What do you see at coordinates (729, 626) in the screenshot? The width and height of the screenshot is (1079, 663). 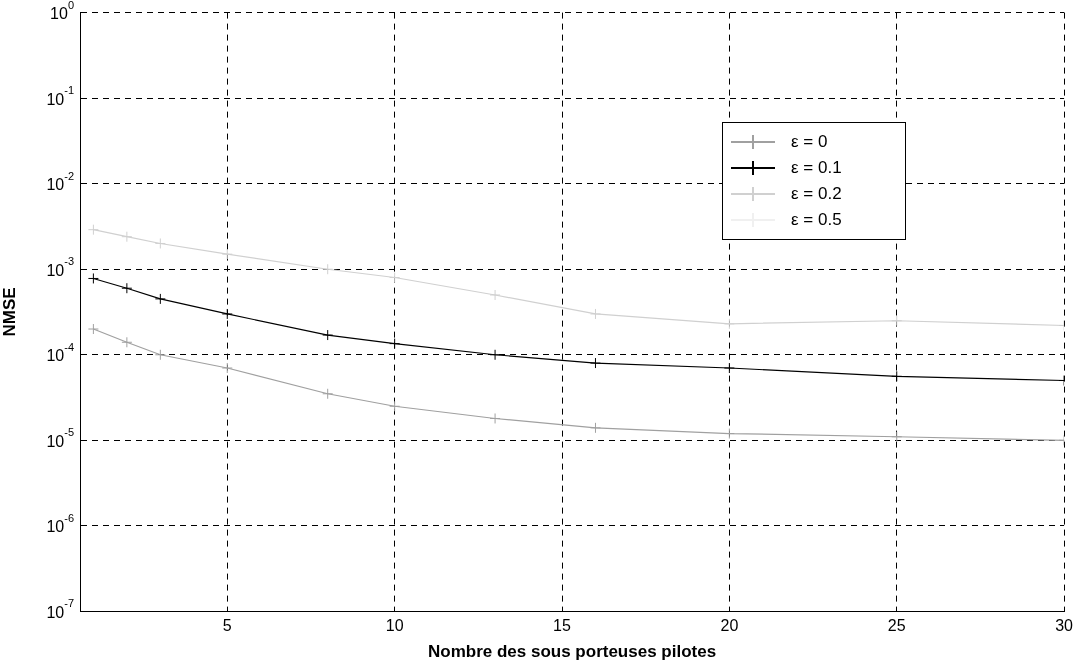 I see `x-tick-label: 20` at bounding box center [729, 626].